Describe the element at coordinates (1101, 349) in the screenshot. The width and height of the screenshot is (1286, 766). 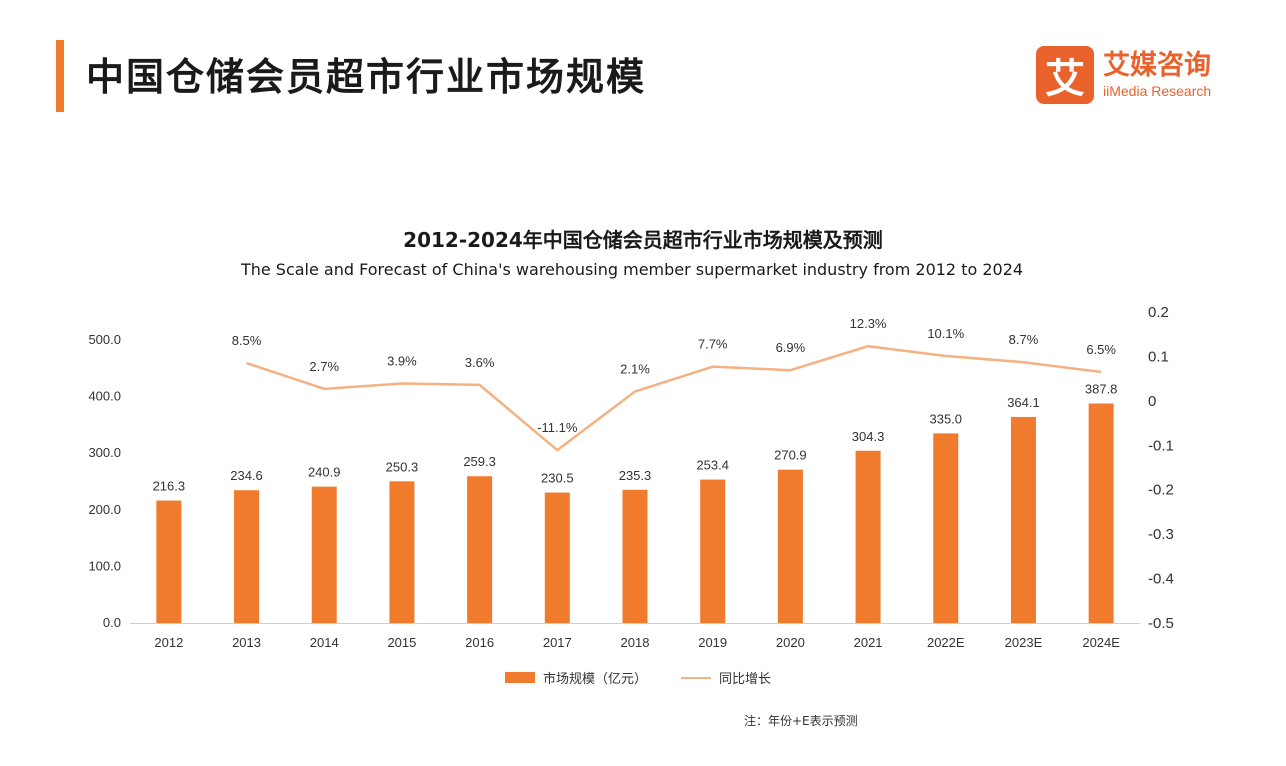
I see `growth-value-label: 6.5%` at that location.